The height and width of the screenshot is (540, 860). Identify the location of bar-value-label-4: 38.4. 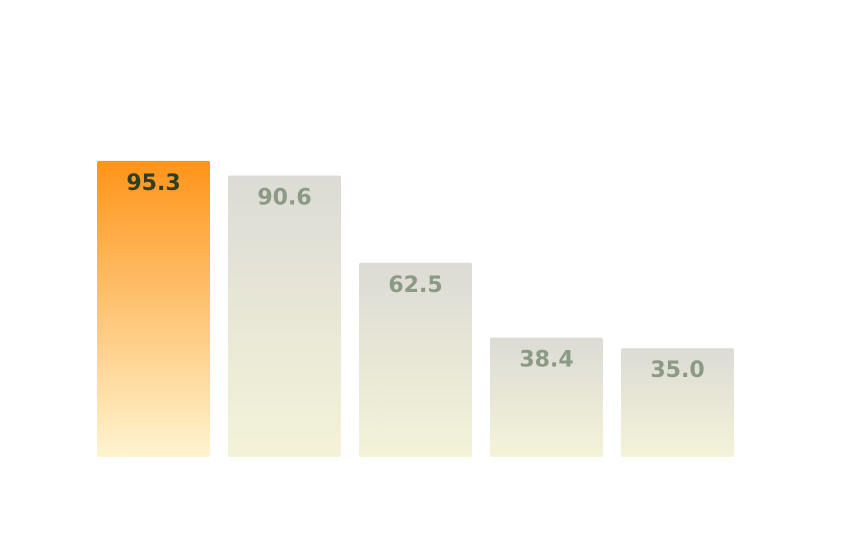
(546, 360).